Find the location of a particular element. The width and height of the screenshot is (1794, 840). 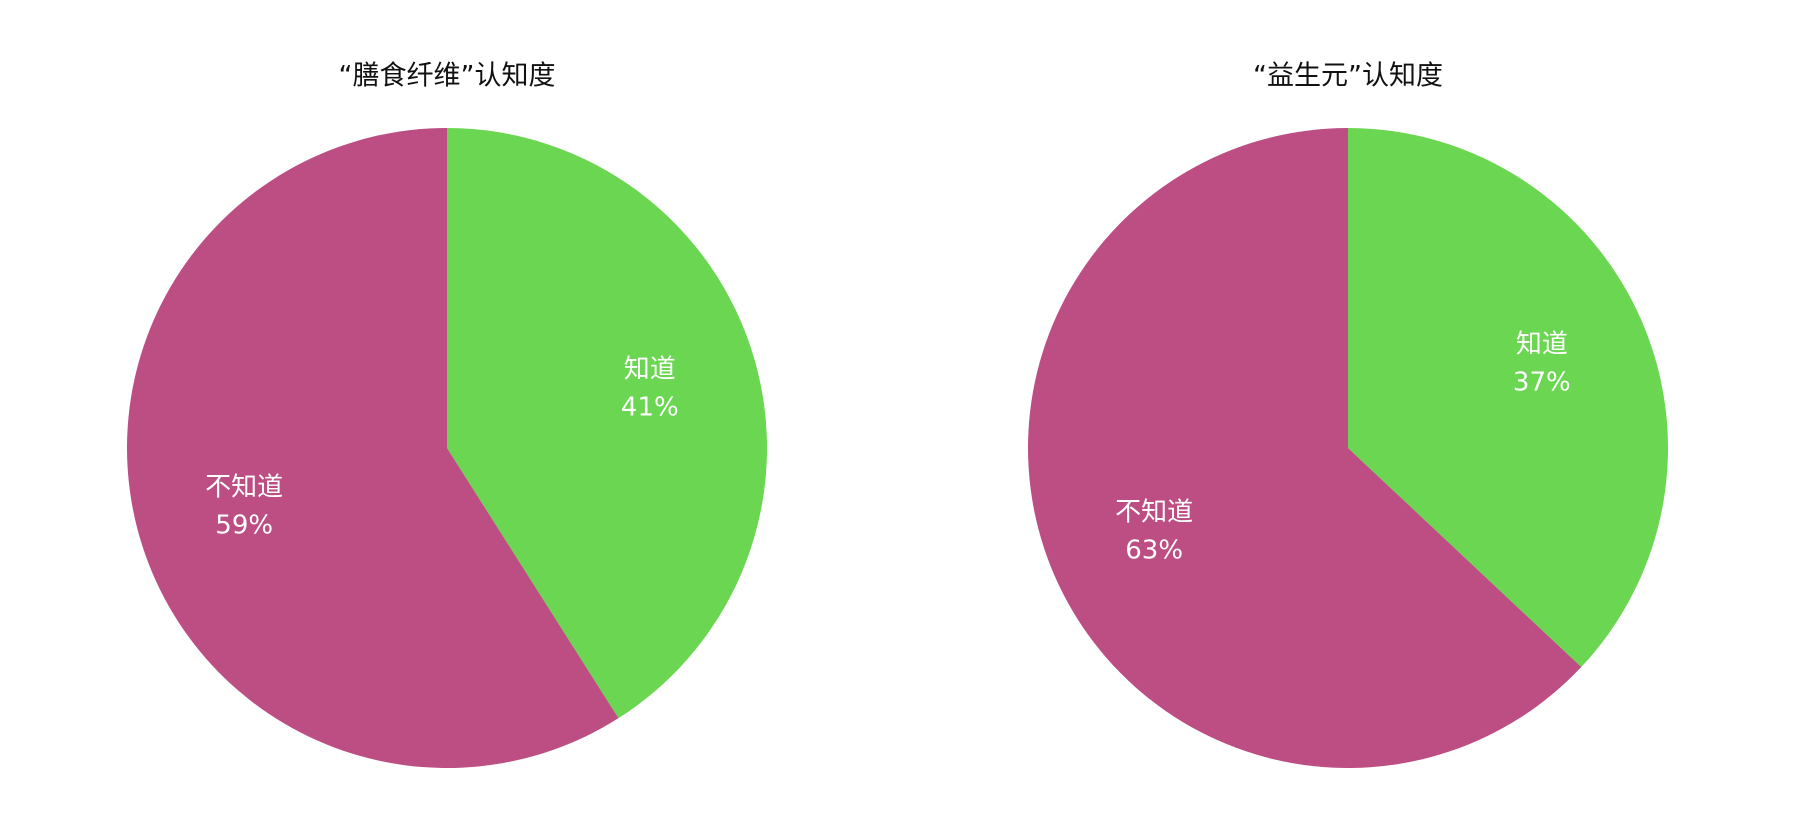

slice-value: 37% is located at coordinates (1542, 383).